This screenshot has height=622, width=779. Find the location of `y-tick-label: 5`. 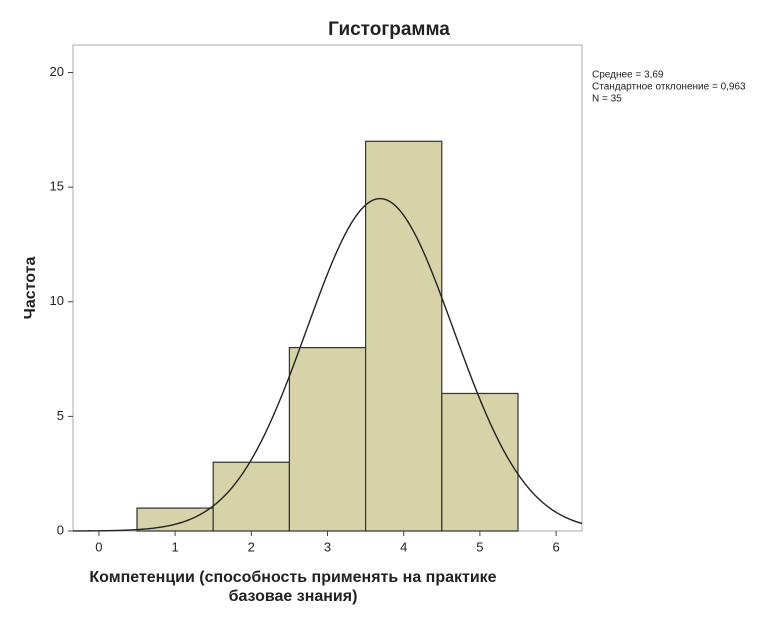

y-tick-label: 5 is located at coordinates (60, 415).